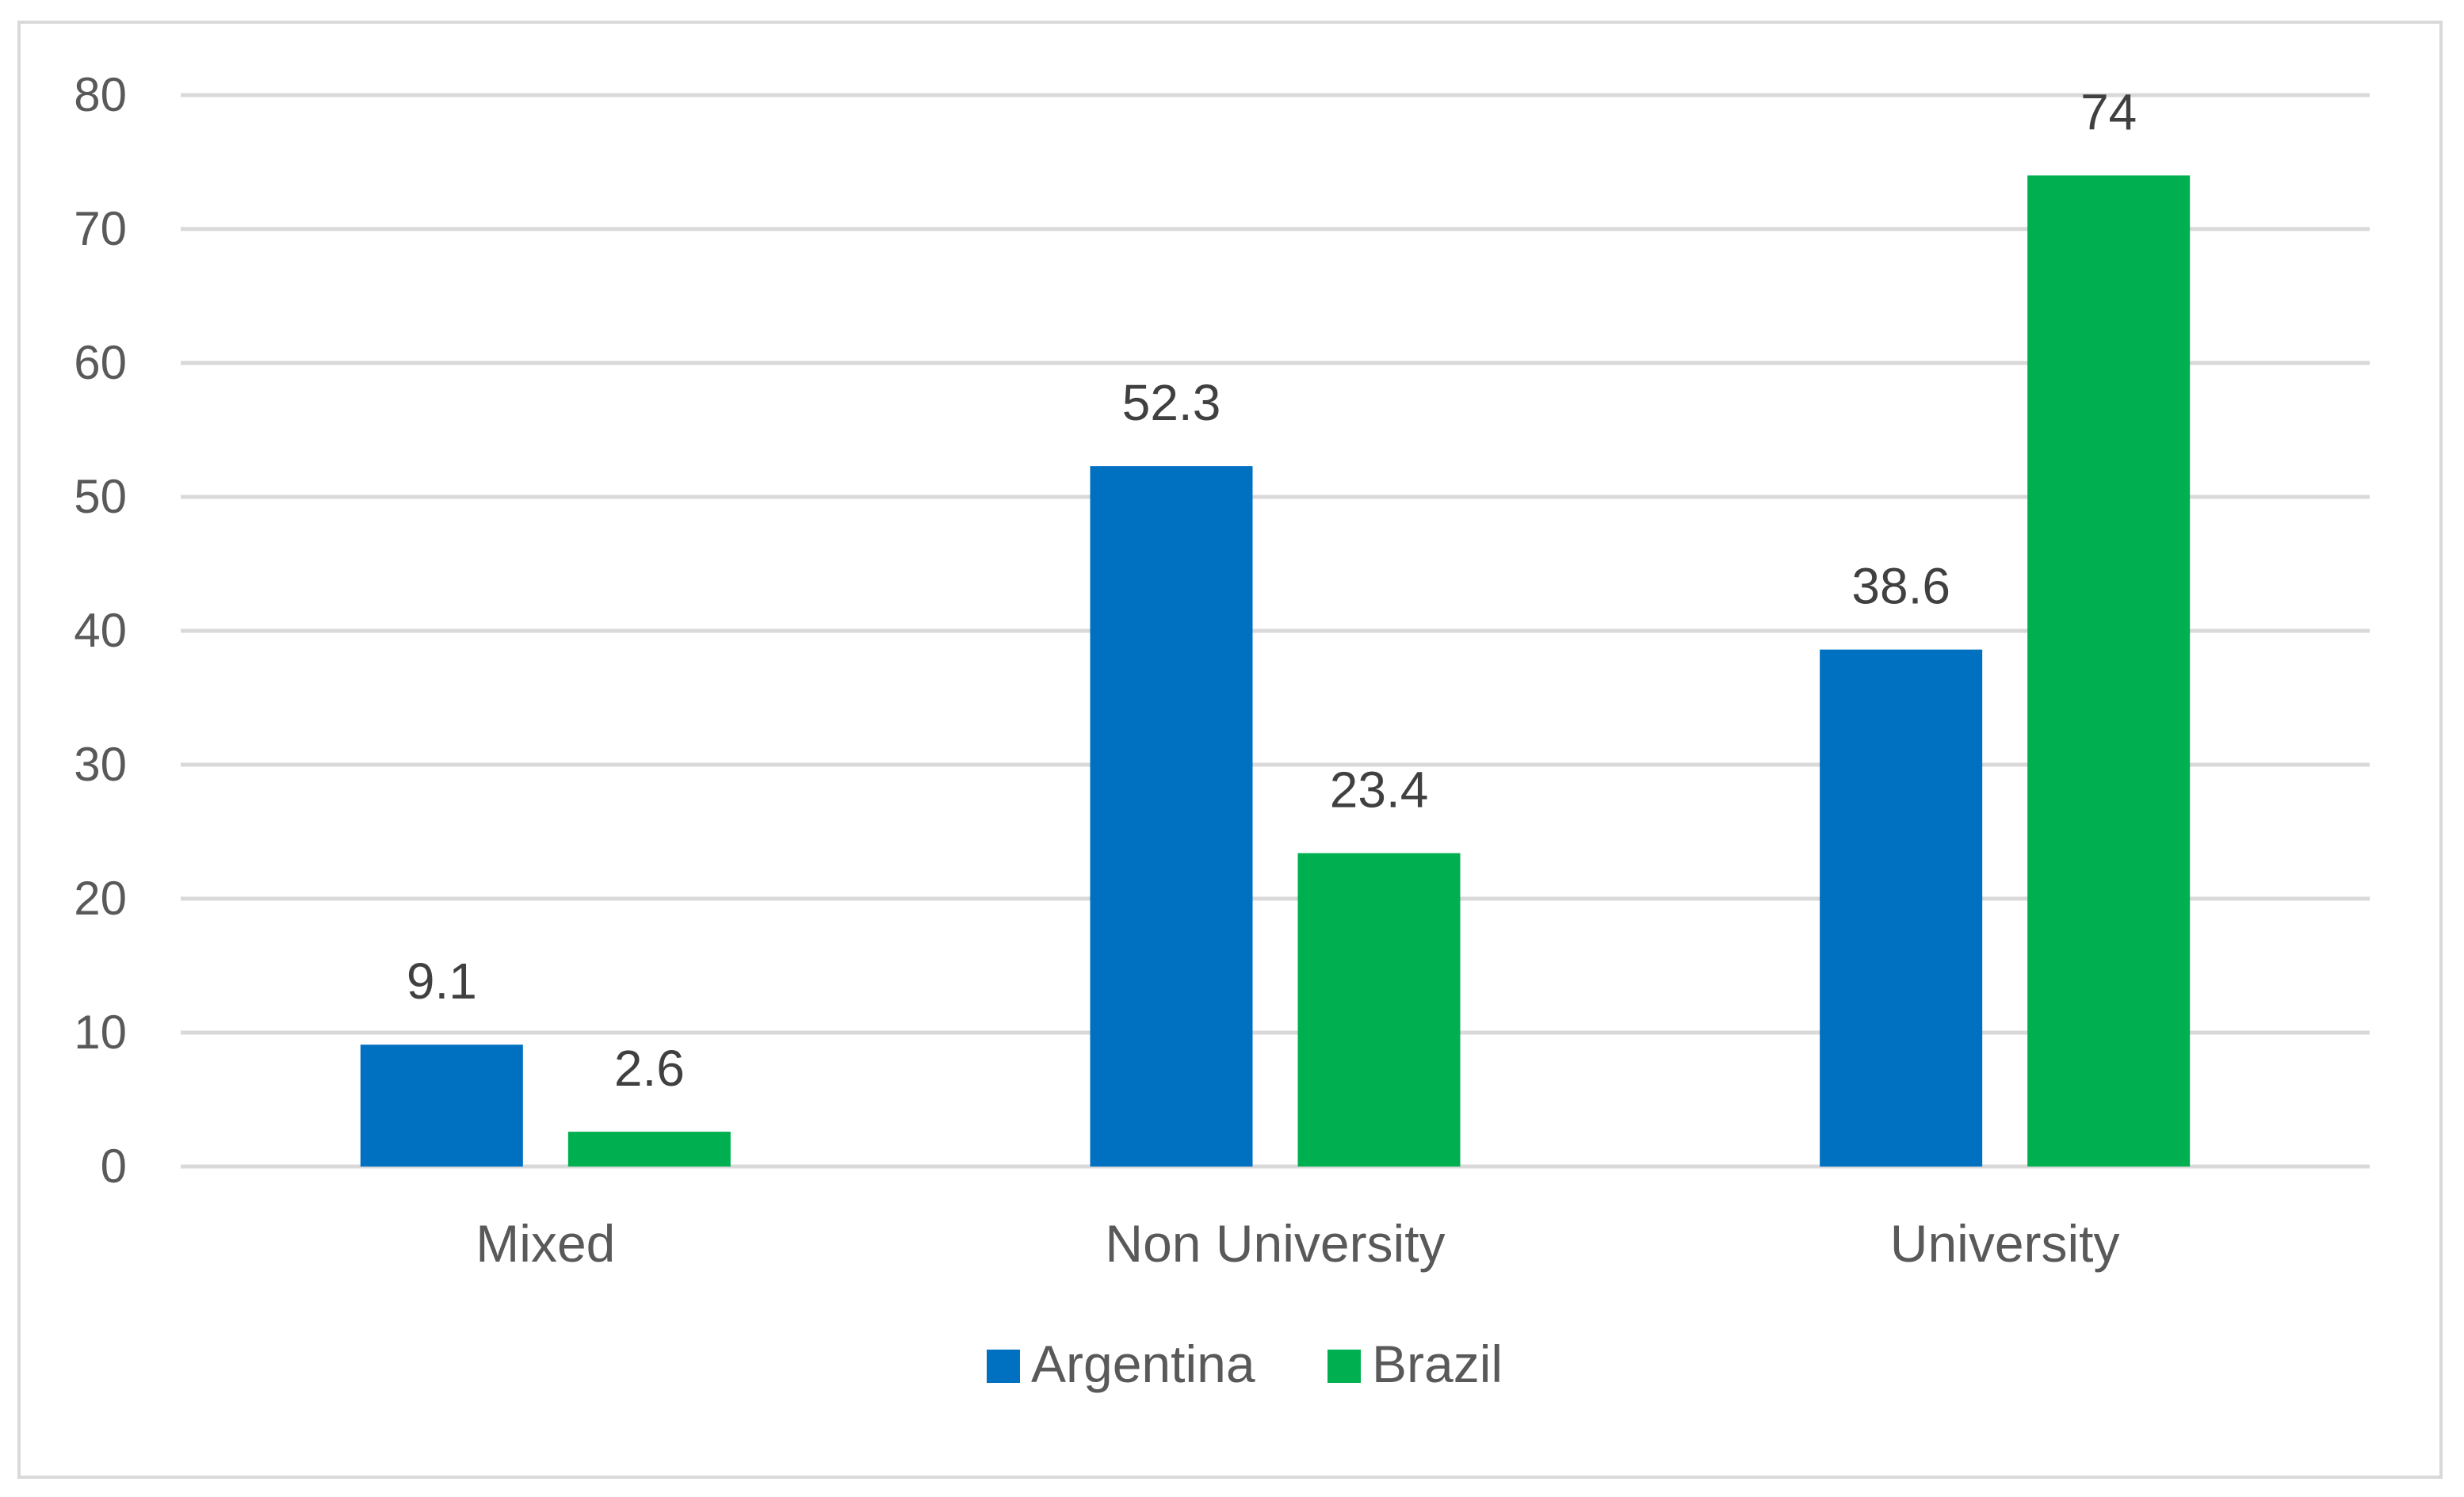  What do you see at coordinates (100, 764) in the screenshot?
I see `y-tick-label: 30` at bounding box center [100, 764].